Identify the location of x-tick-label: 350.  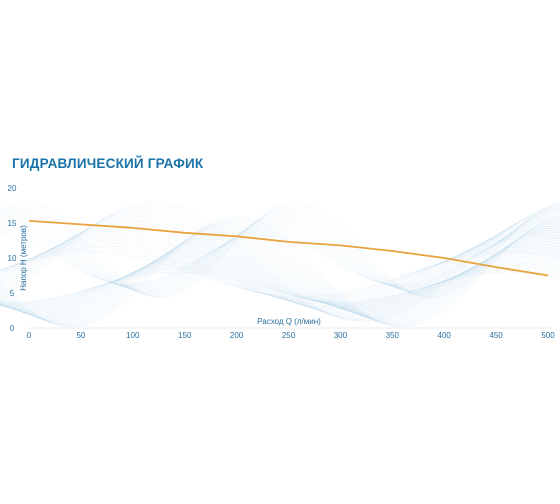
(393, 335).